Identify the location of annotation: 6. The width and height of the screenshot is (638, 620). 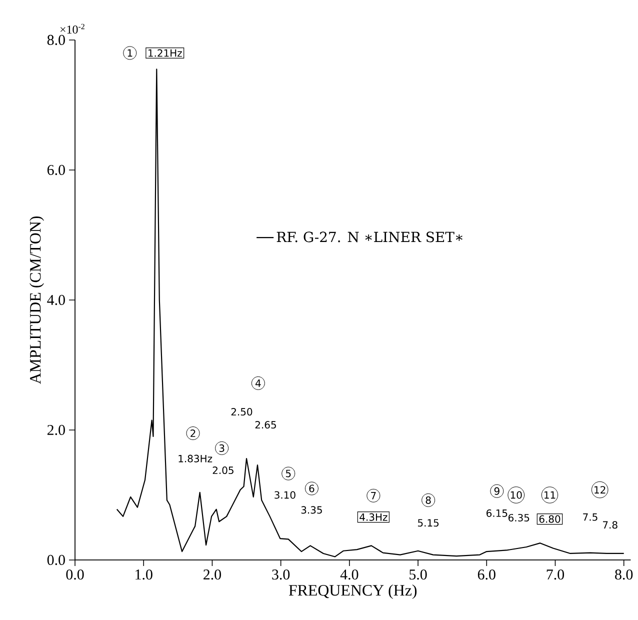
(311, 488).